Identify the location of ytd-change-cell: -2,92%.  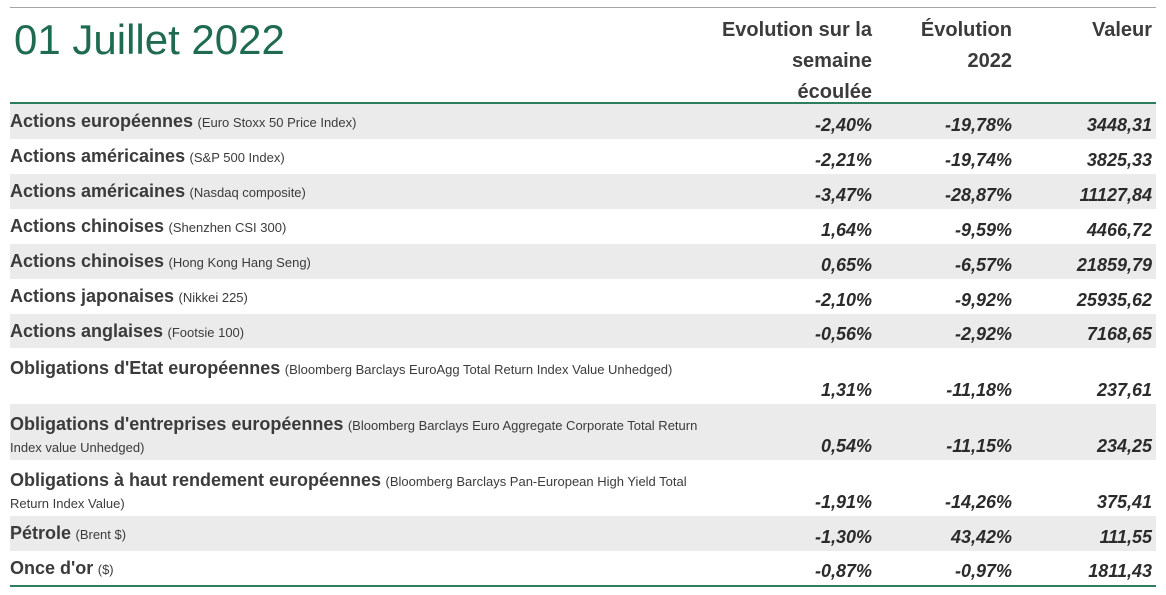
(983, 334).